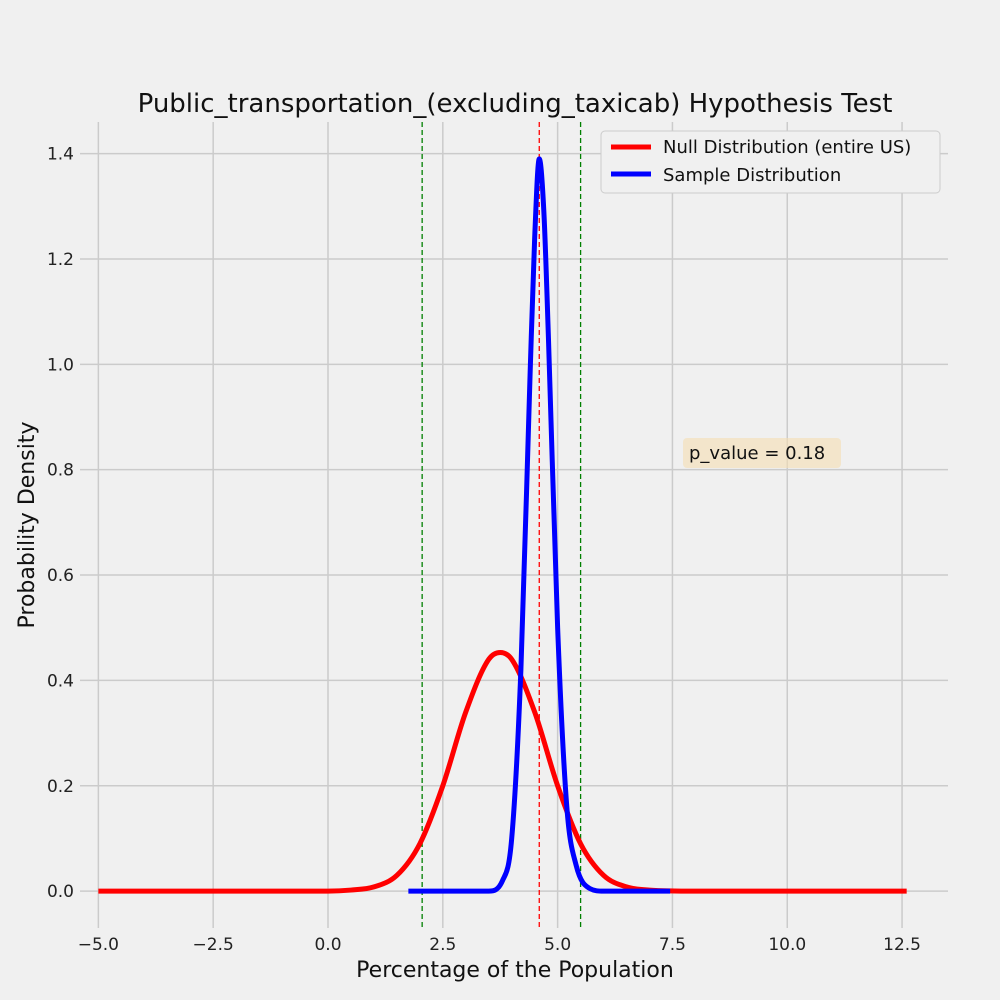 Image resolution: width=1000 pixels, height=1000 pixels. Describe the element at coordinates (672, 945) in the screenshot. I see `x-tick-label: 7.5` at that location.